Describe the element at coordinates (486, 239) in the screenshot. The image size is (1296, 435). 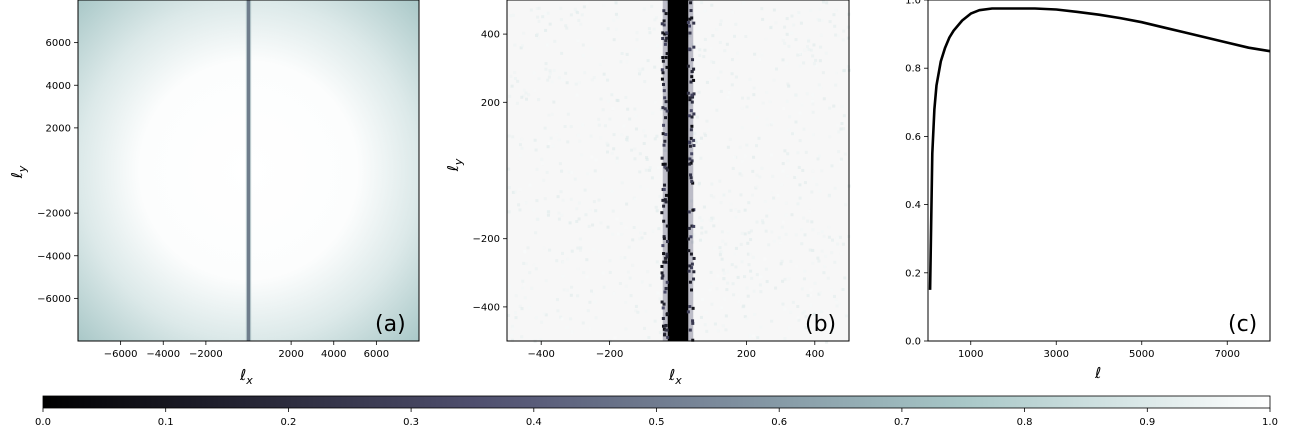
I see `y-tick-label: −200` at that location.